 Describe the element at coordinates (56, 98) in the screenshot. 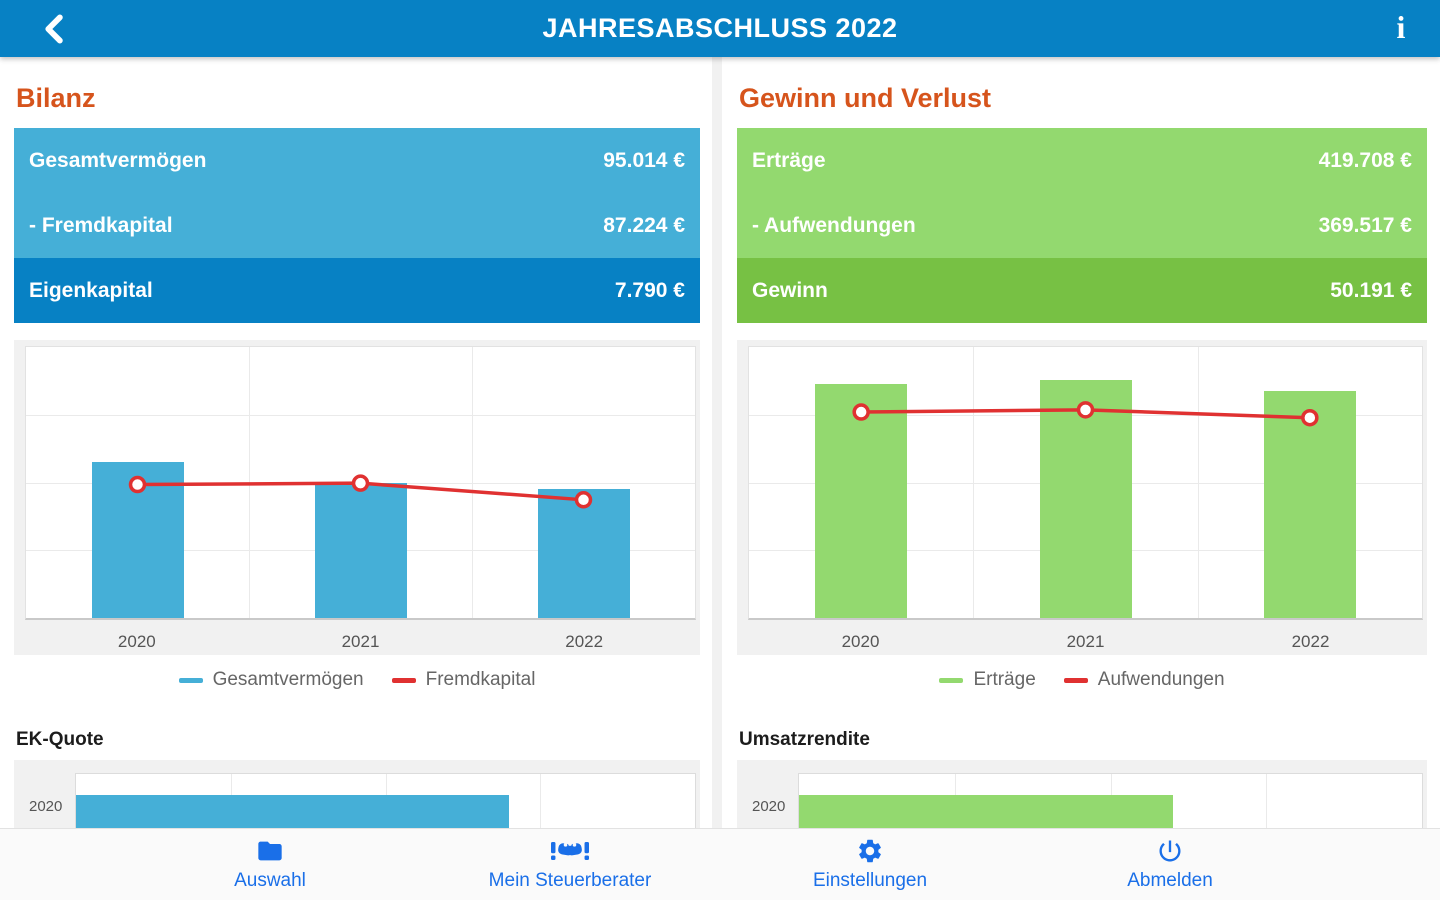

I see `bilanz-heading: Bilanz` at that location.